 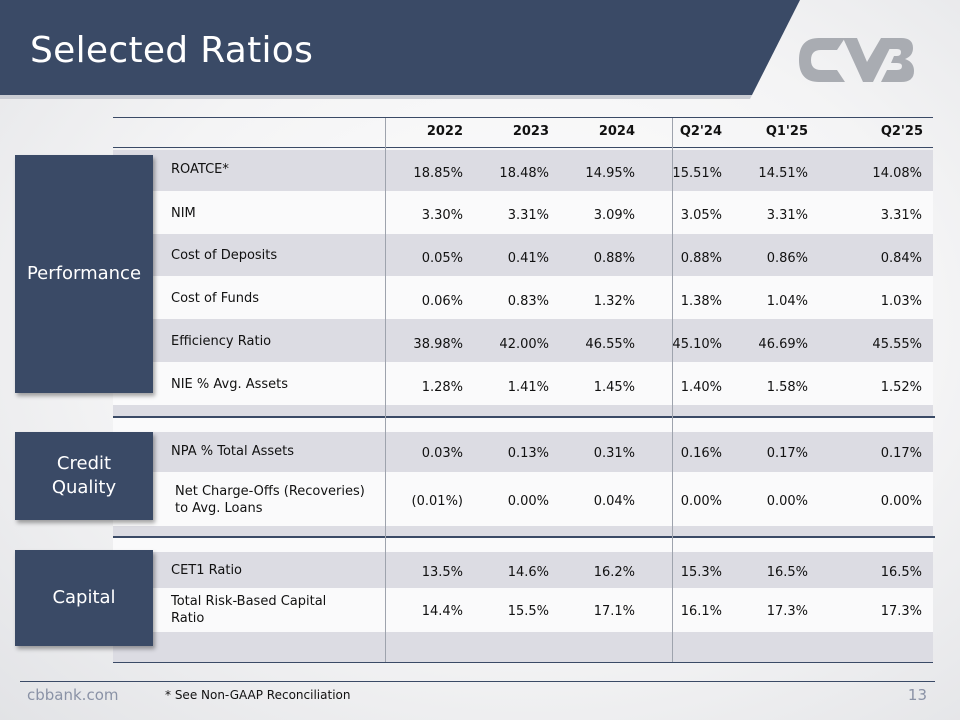 What do you see at coordinates (524, 173) in the screenshot?
I see `cell: 18.48%` at bounding box center [524, 173].